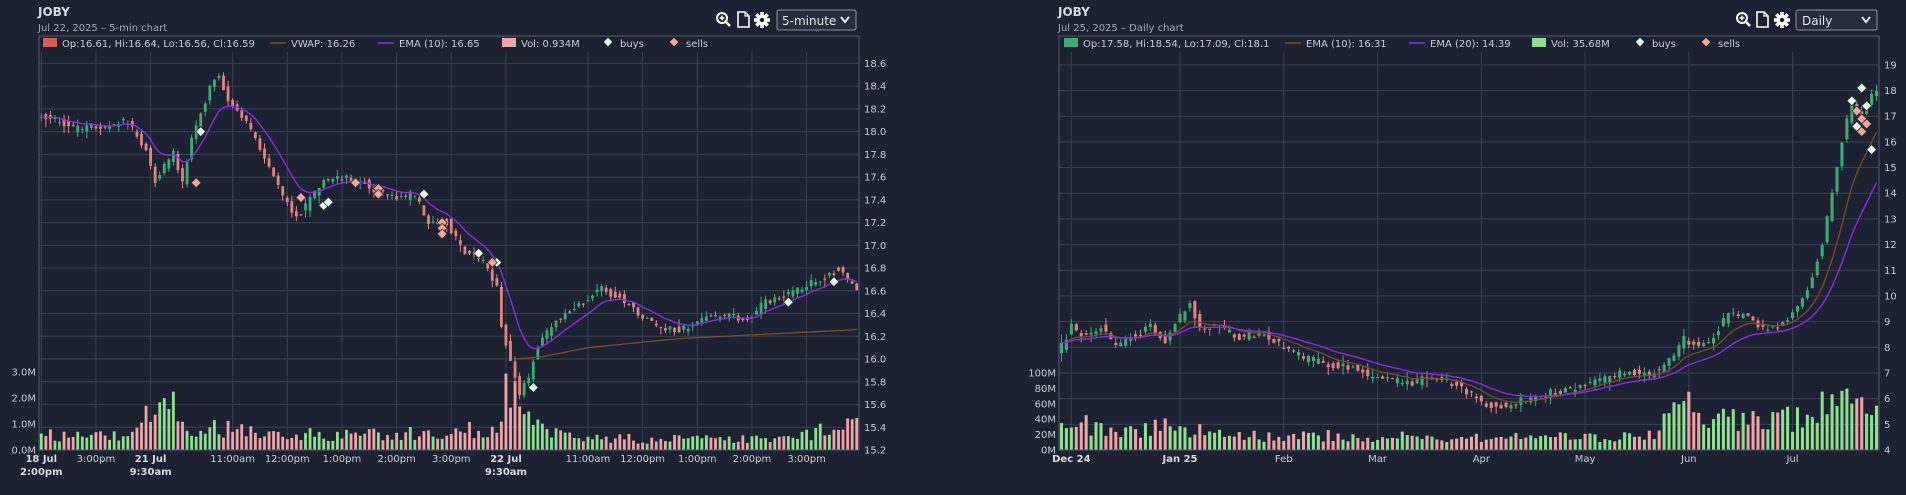  Describe the element at coordinates (378, 188) in the screenshot. I see `sell-marker` at that location.